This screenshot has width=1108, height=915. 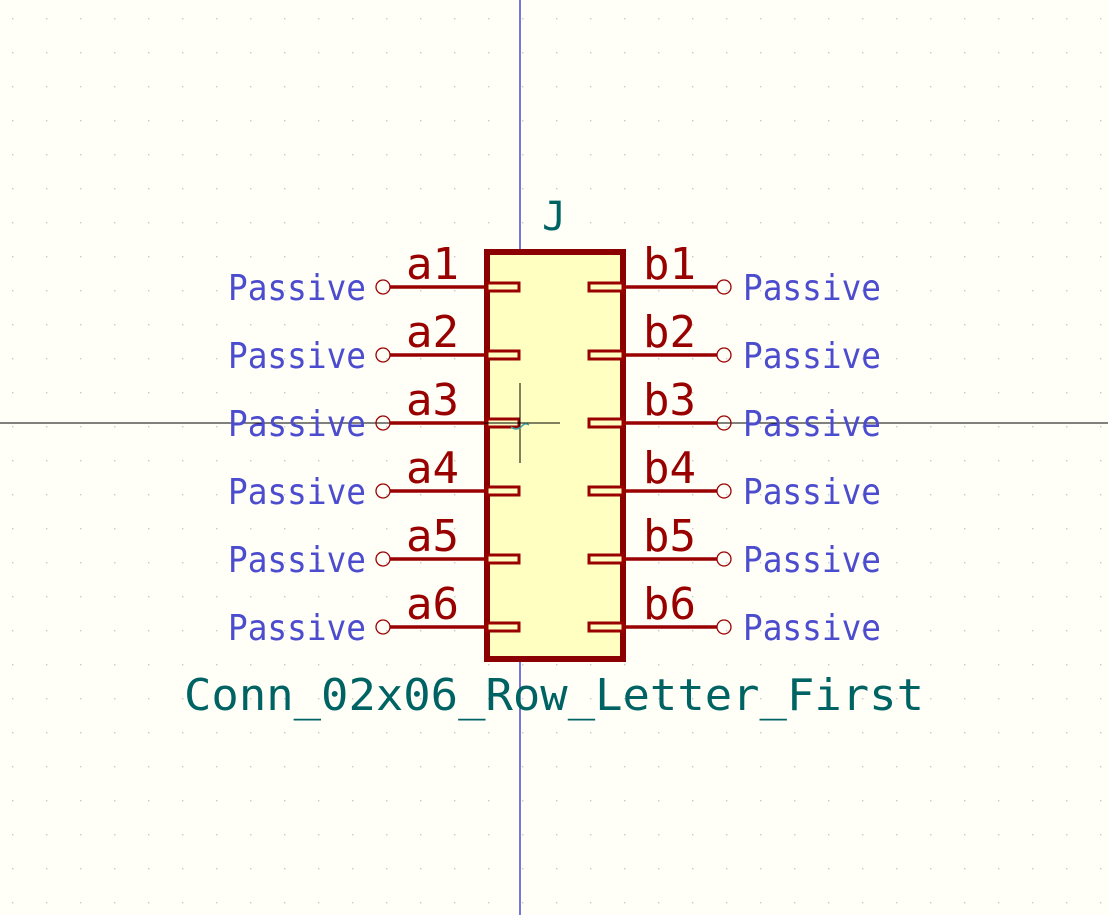 I want to click on pin-number-label: a5, so click(x=432, y=536).